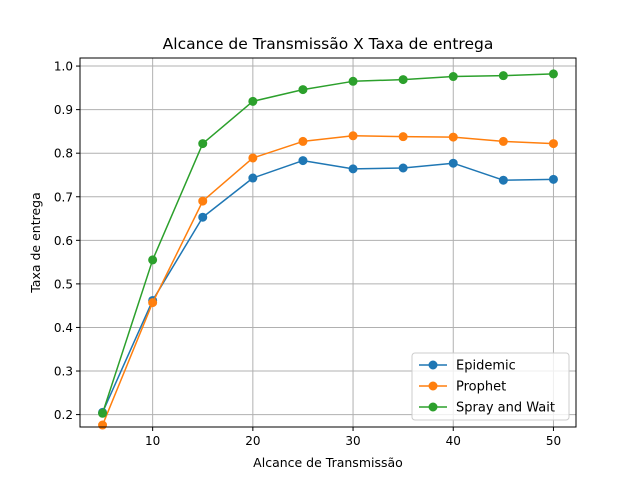 Image resolution: width=640 pixels, height=480 pixels. What do you see at coordinates (328, 462) in the screenshot?
I see `x-axis-label: Alcance de Transmissão` at bounding box center [328, 462].